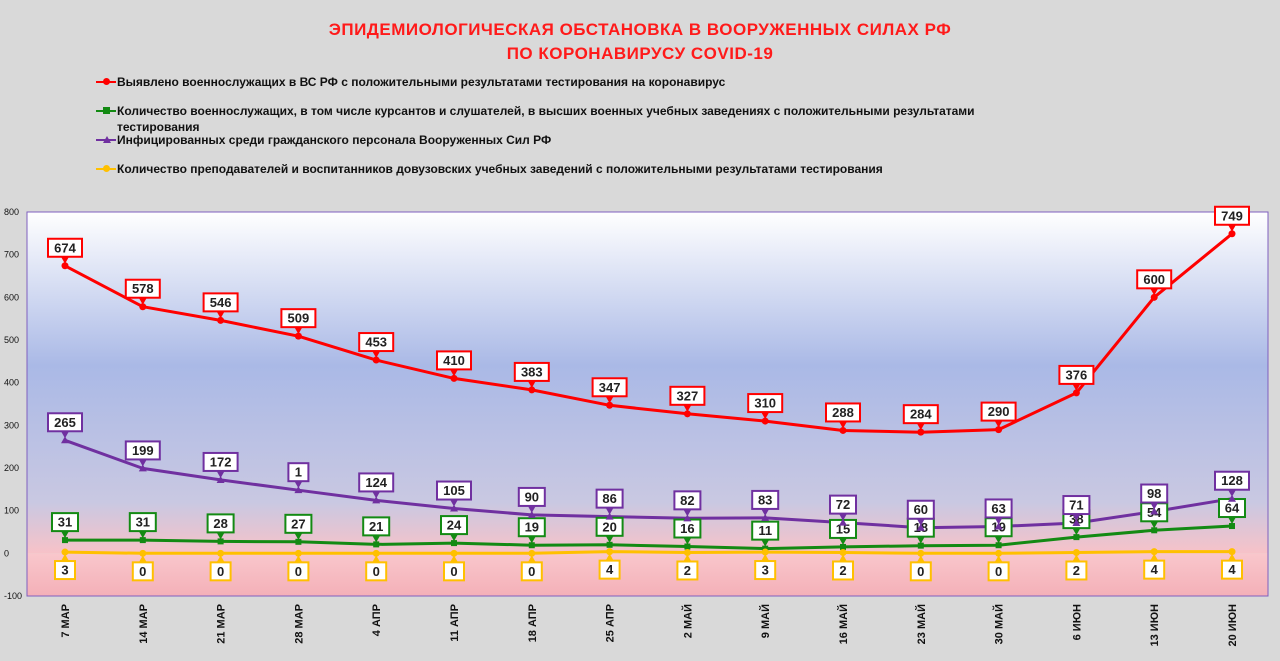 The height and width of the screenshot is (661, 1280). I want to click on data-label-callout: 410, so click(454, 363).